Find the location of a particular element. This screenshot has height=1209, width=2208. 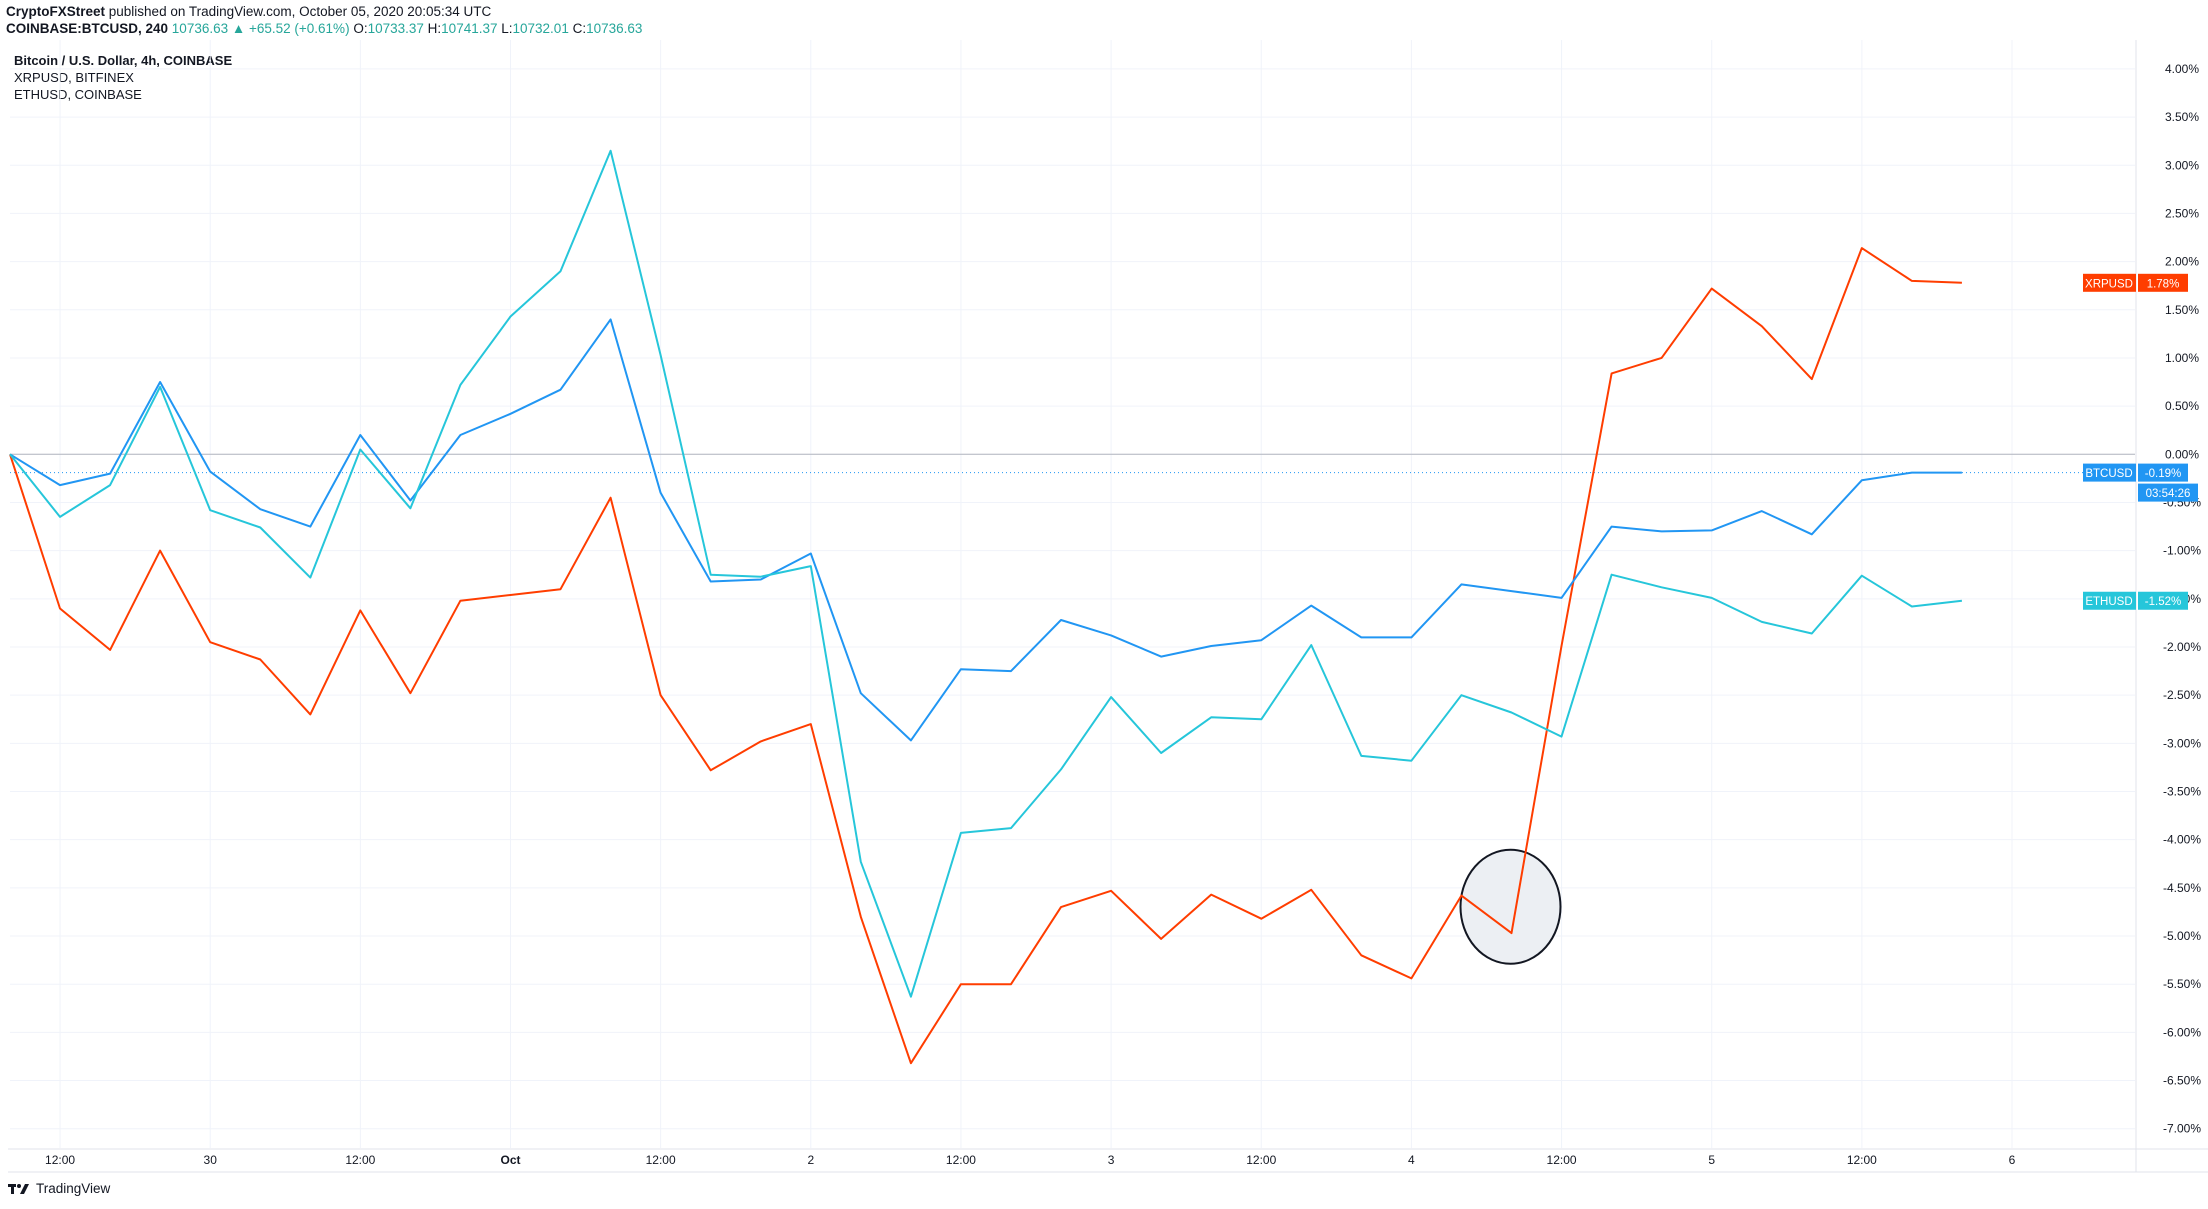

x-tick-label: 4 is located at coordinates (1411, 1160).